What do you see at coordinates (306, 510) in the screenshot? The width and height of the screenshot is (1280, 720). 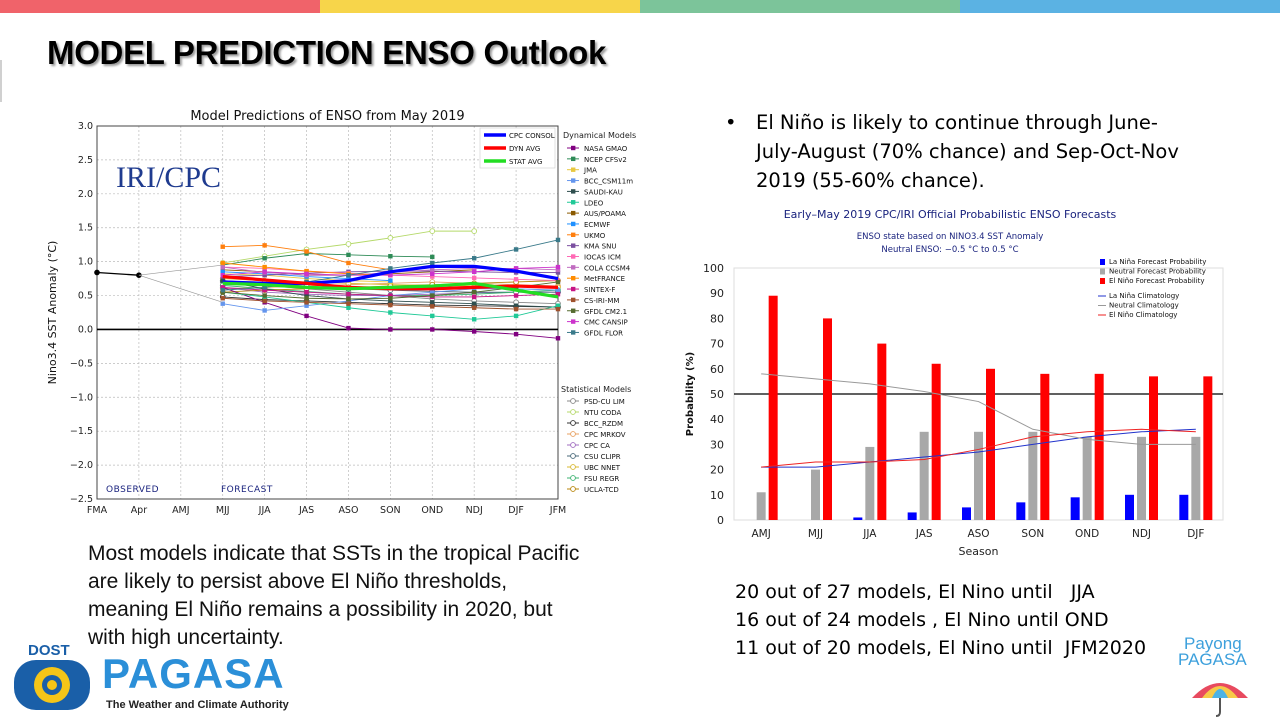 I see `x-tick-label: JAS` at bounding box center [306, 510].